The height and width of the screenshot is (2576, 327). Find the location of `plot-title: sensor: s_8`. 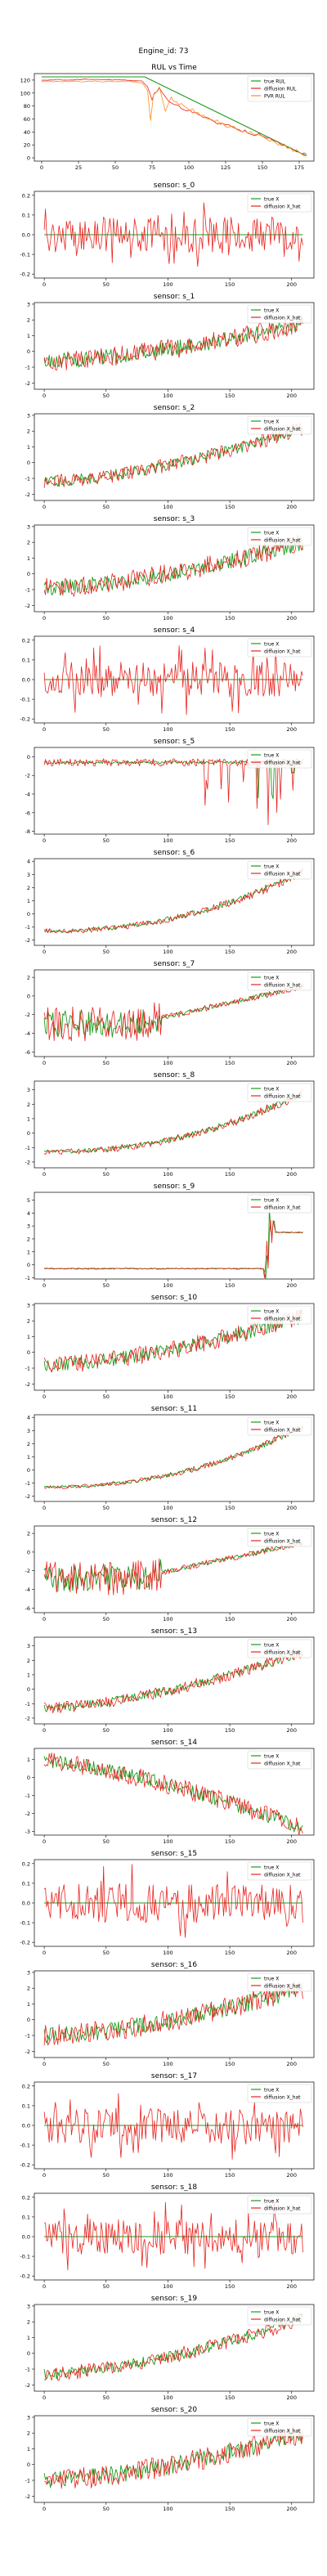

plot-title: sensor: s_8 is located at coordinates (174, 1075).